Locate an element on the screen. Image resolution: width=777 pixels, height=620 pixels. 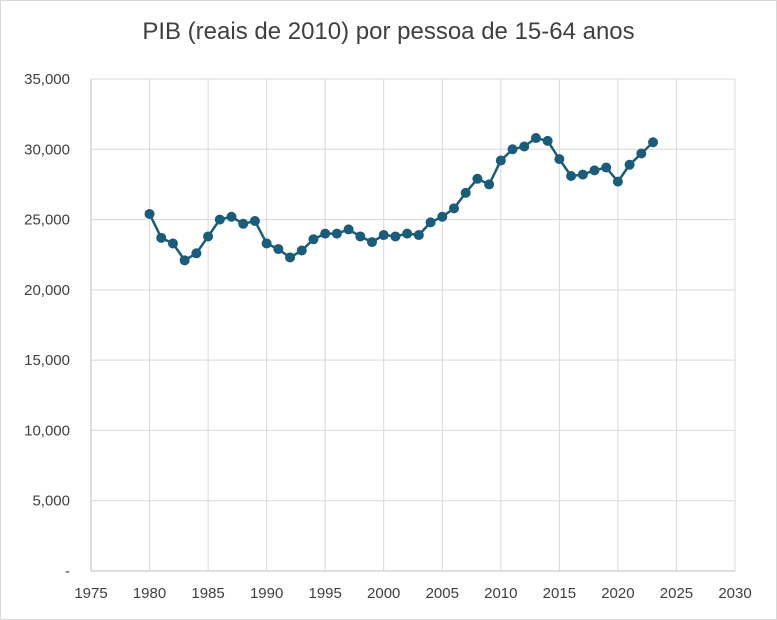
series-line is located at coordinates (401, 199).